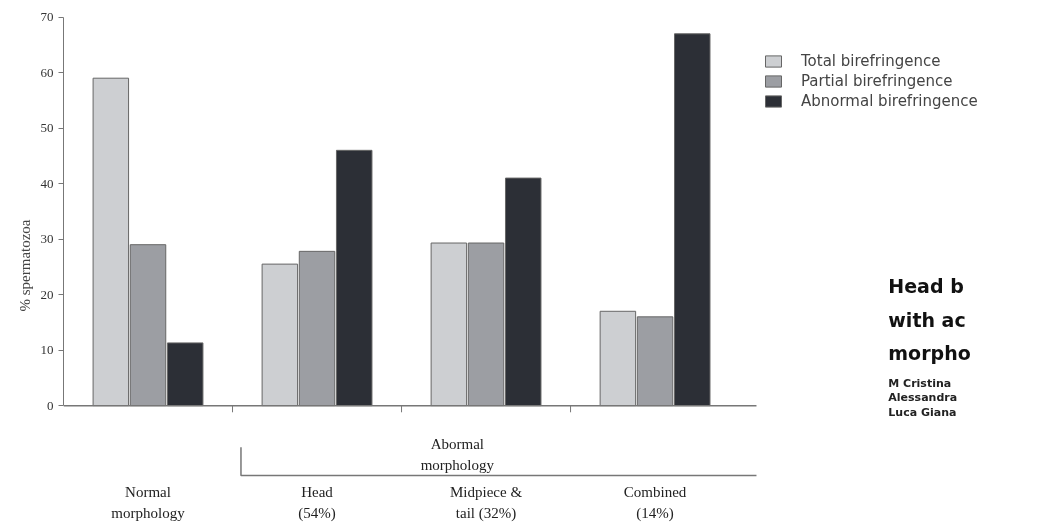 The image size is (1050, 530). Describe the element at coordinates (47, 294) in the screenshot. I see `y-tick-label: 20` at that location.